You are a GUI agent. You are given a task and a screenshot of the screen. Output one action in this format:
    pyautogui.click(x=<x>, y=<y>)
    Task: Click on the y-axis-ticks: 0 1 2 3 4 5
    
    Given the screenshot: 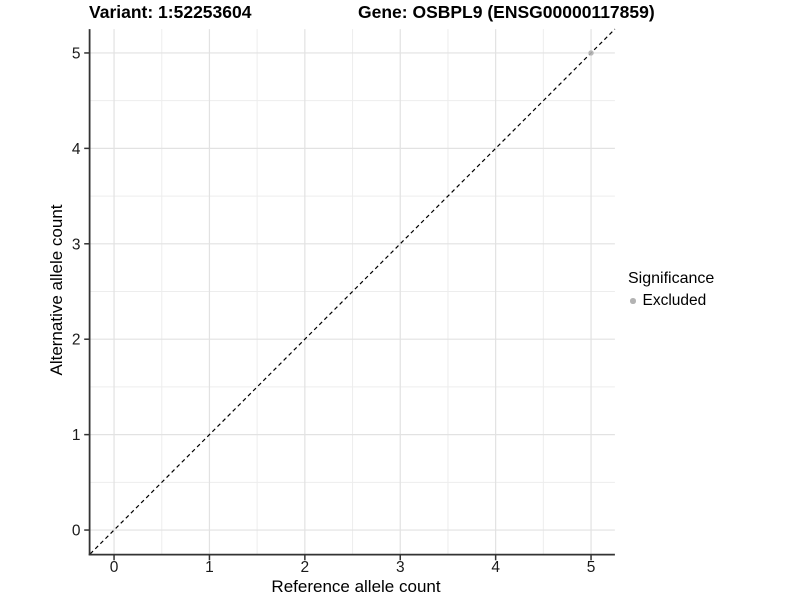 What is the action you would take?
    pyautogui.click(x=80, y=292)
    